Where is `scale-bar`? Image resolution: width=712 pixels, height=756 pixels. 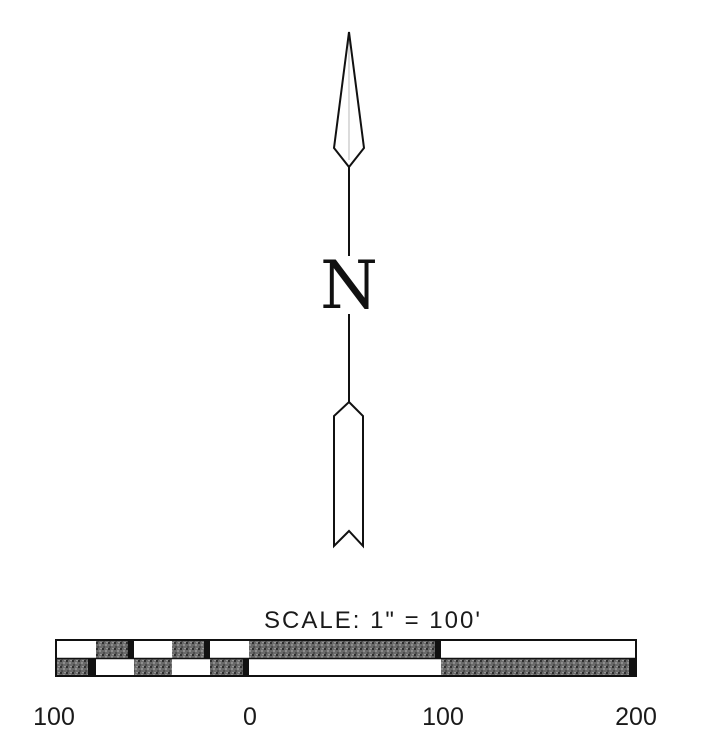 scale-bar is located at coordinates (346, 658).